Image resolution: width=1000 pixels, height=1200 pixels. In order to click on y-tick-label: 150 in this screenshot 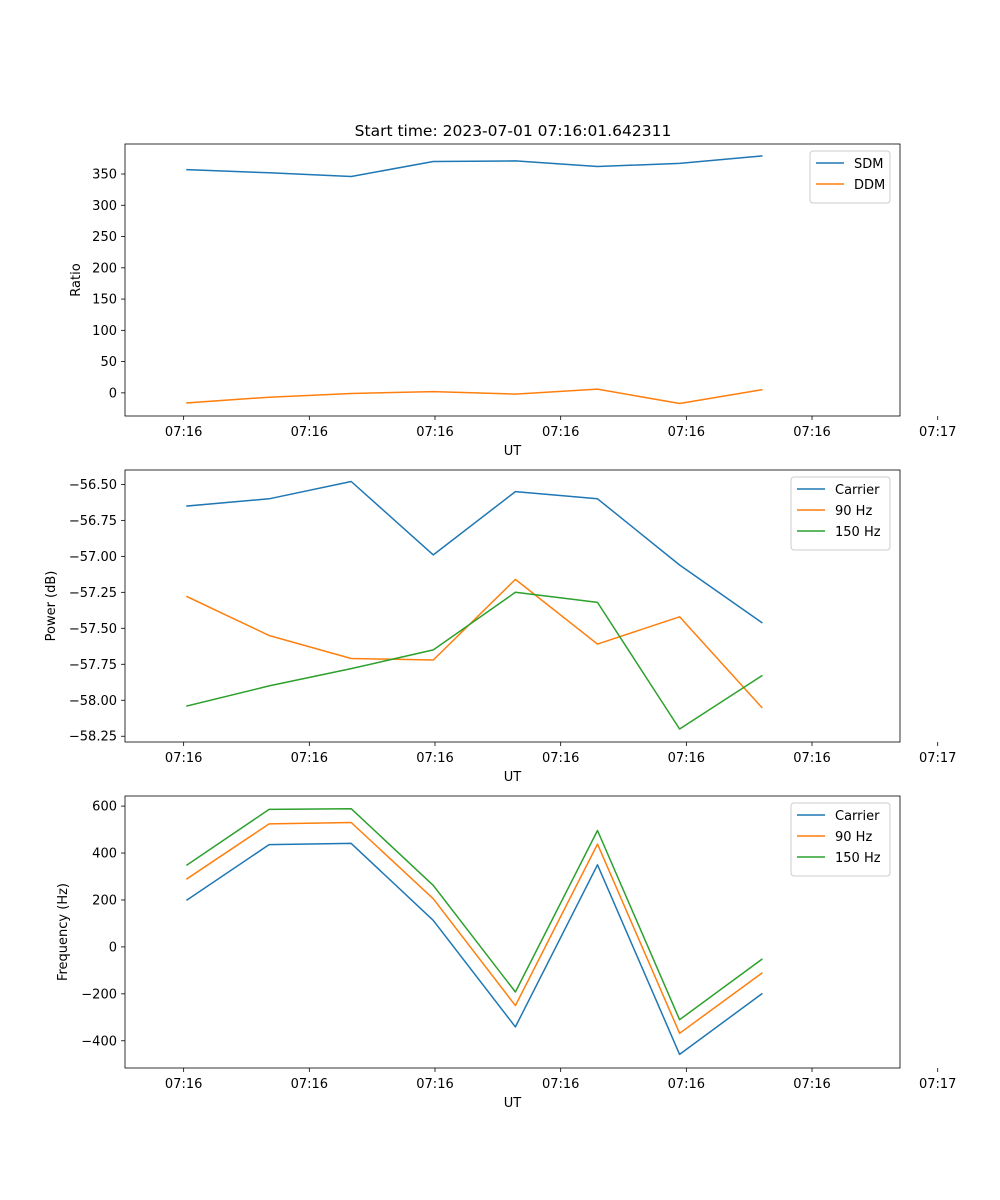, I will do `click(104, 300)`.